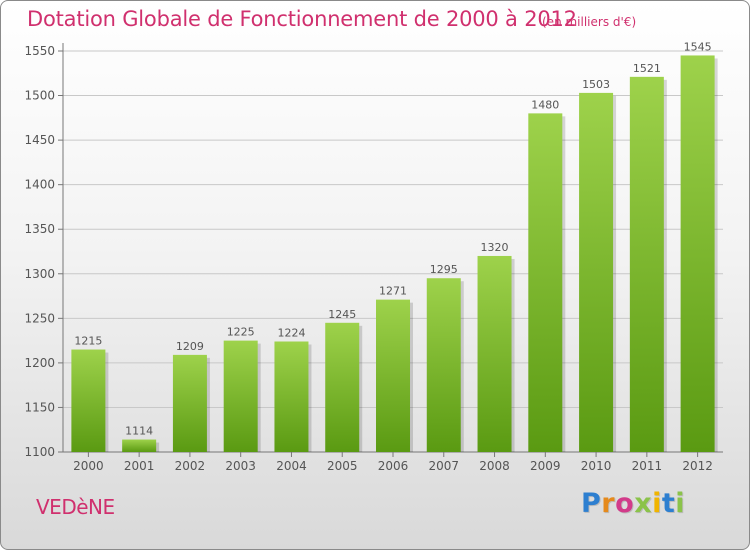 The height and width of the screenshot is (550, 750). I want to click on x-tick-label: 2002, so click(190, 466).